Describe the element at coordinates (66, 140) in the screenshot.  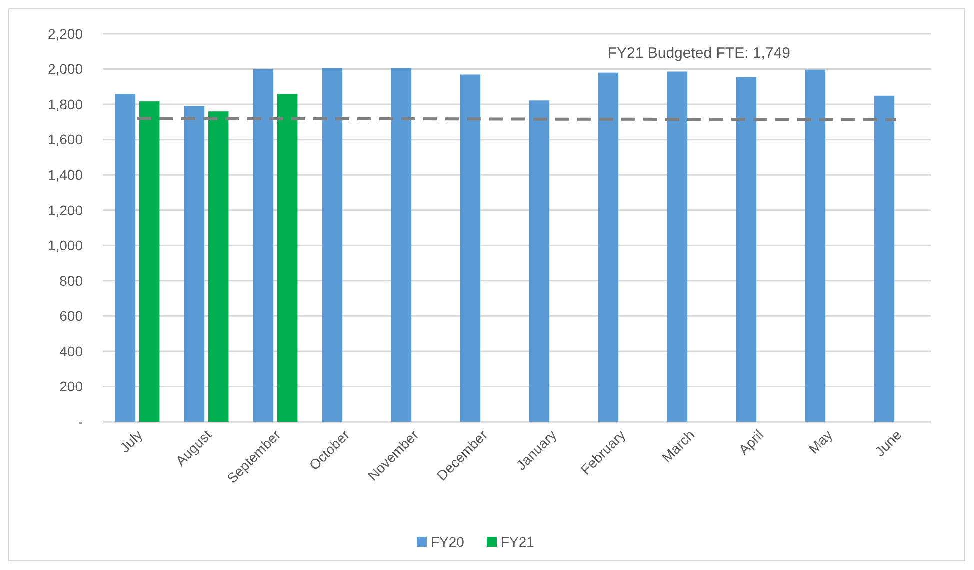
I see `y-tick-label: 1,600` at that location.